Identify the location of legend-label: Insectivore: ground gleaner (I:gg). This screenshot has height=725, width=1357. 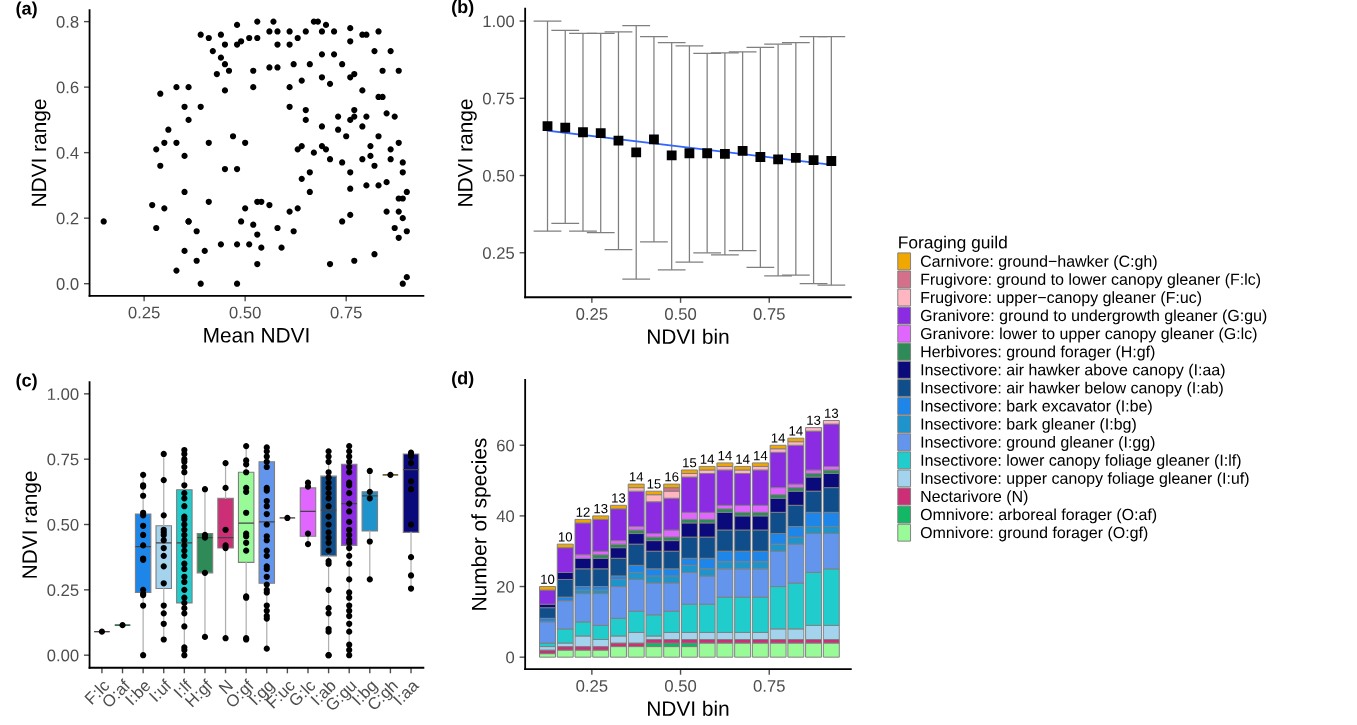
(1038, 443).